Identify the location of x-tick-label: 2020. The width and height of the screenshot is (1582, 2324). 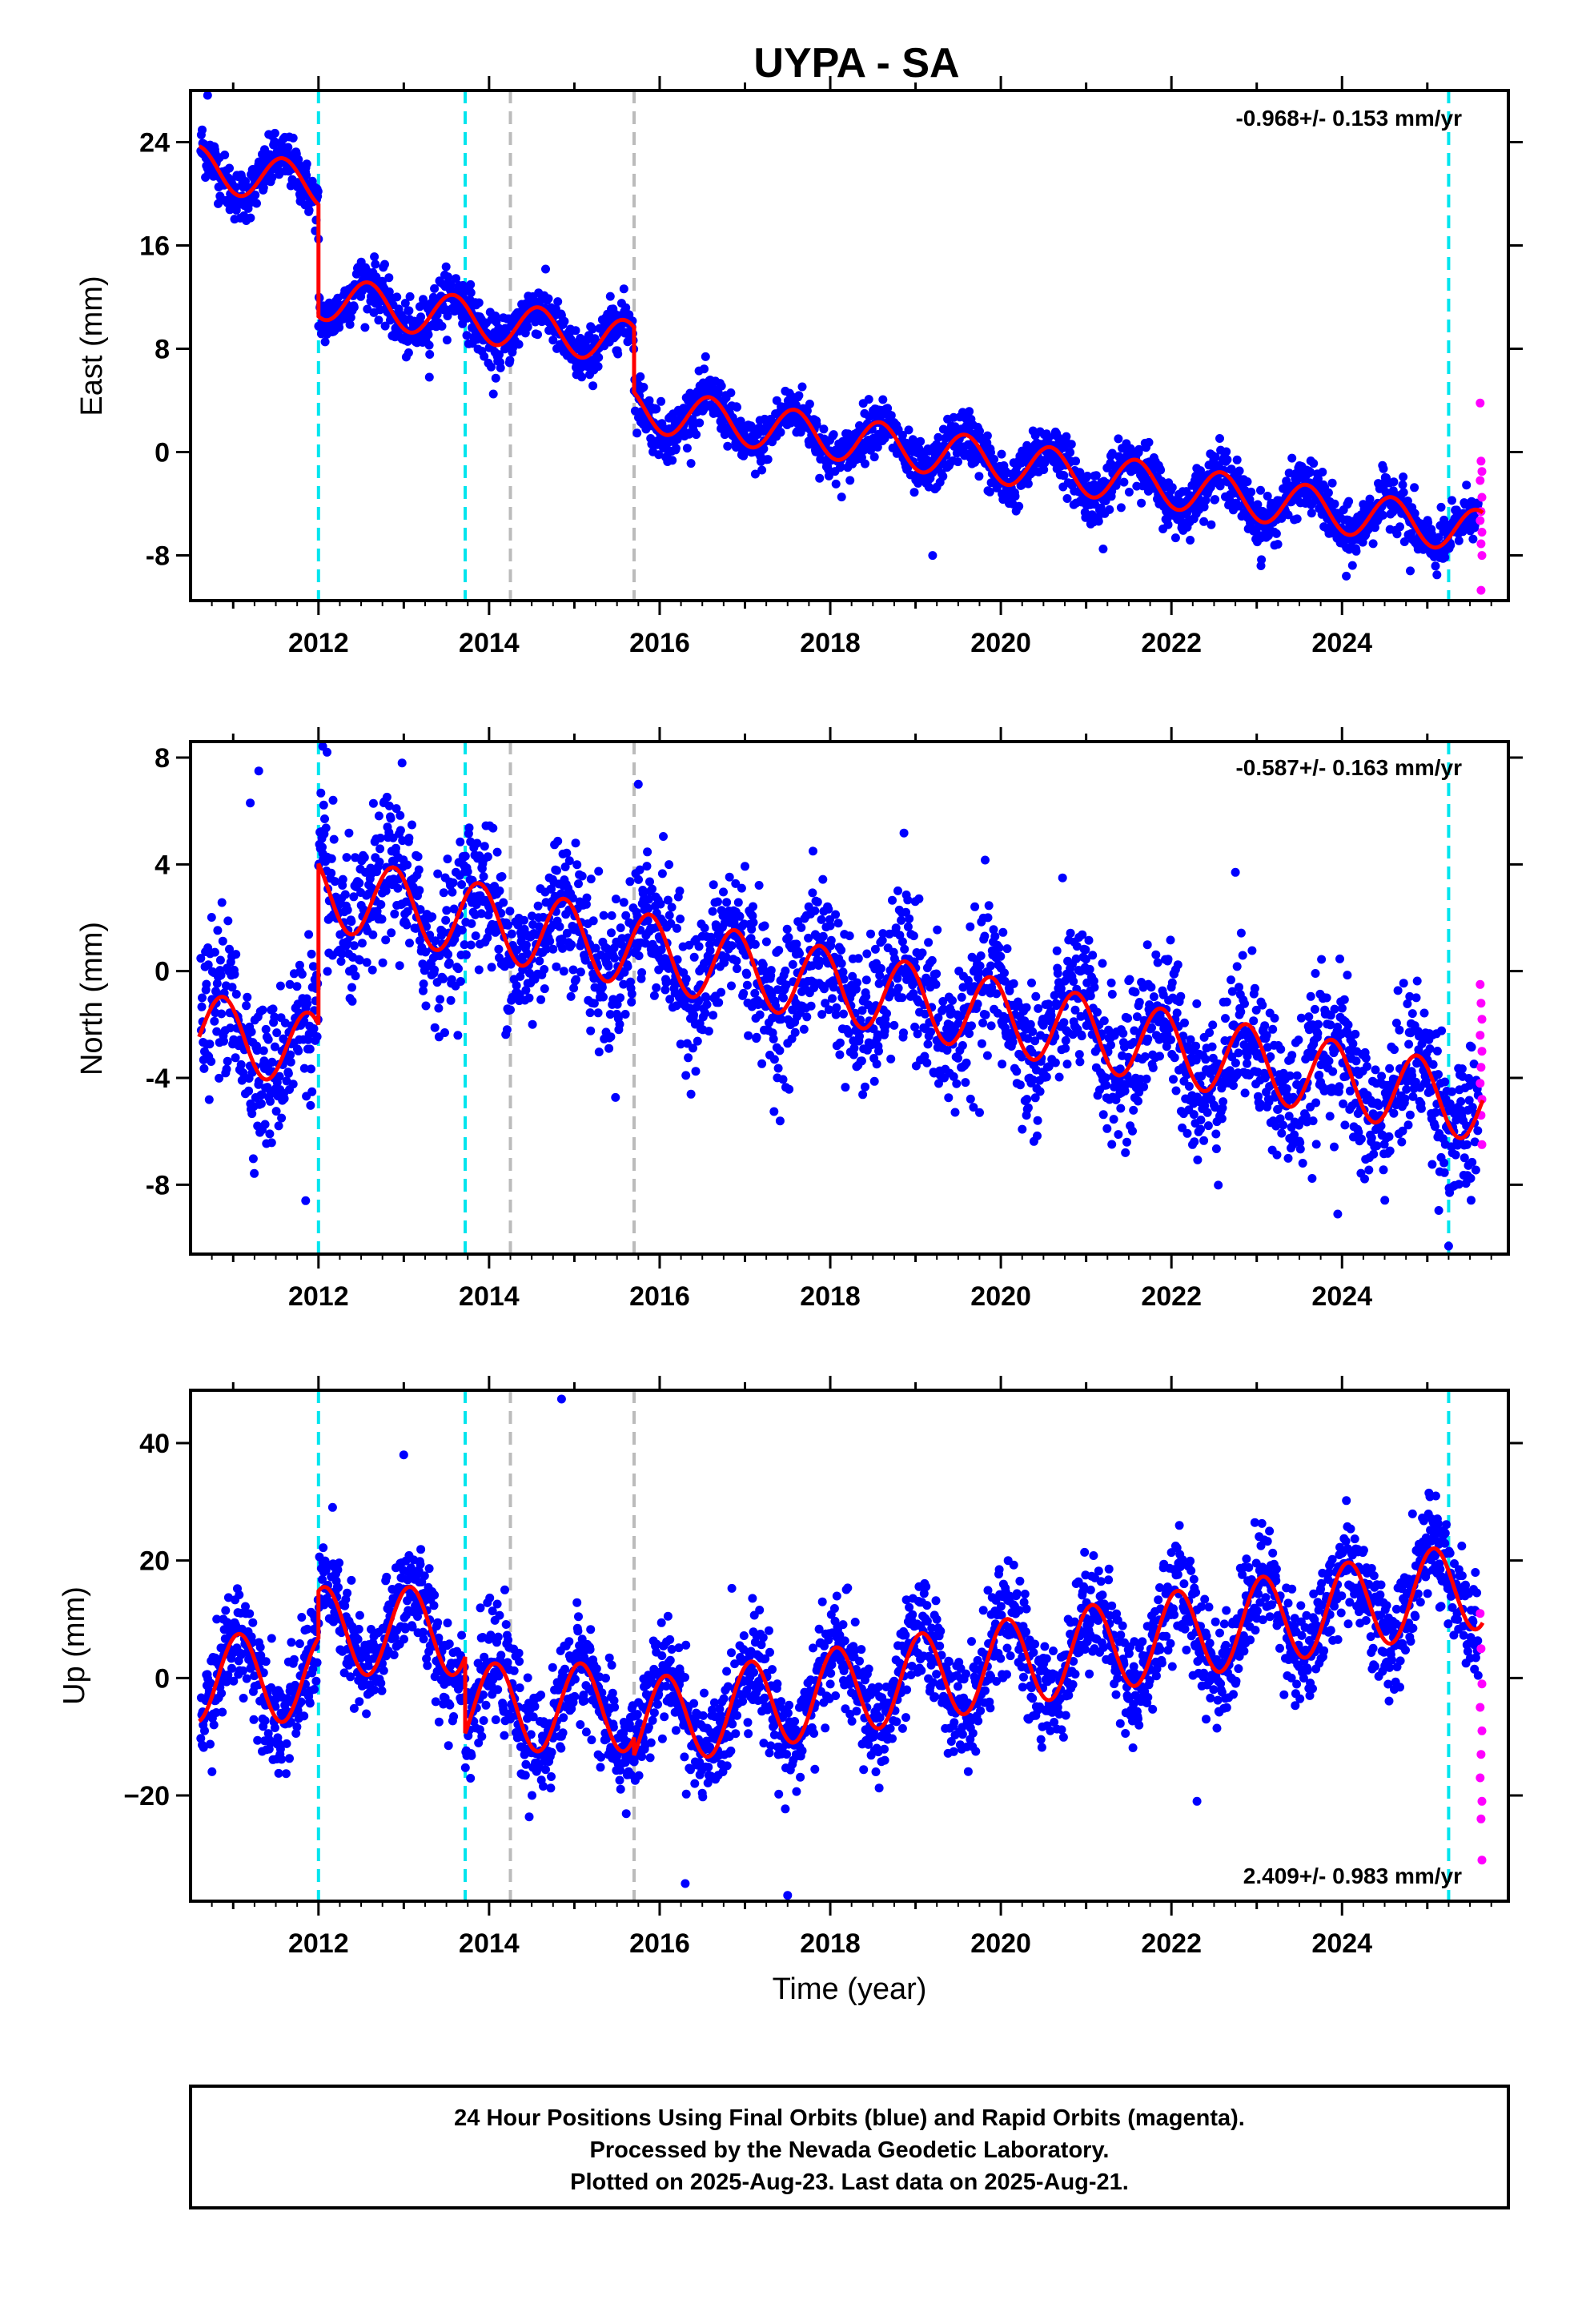
(1001, 643).